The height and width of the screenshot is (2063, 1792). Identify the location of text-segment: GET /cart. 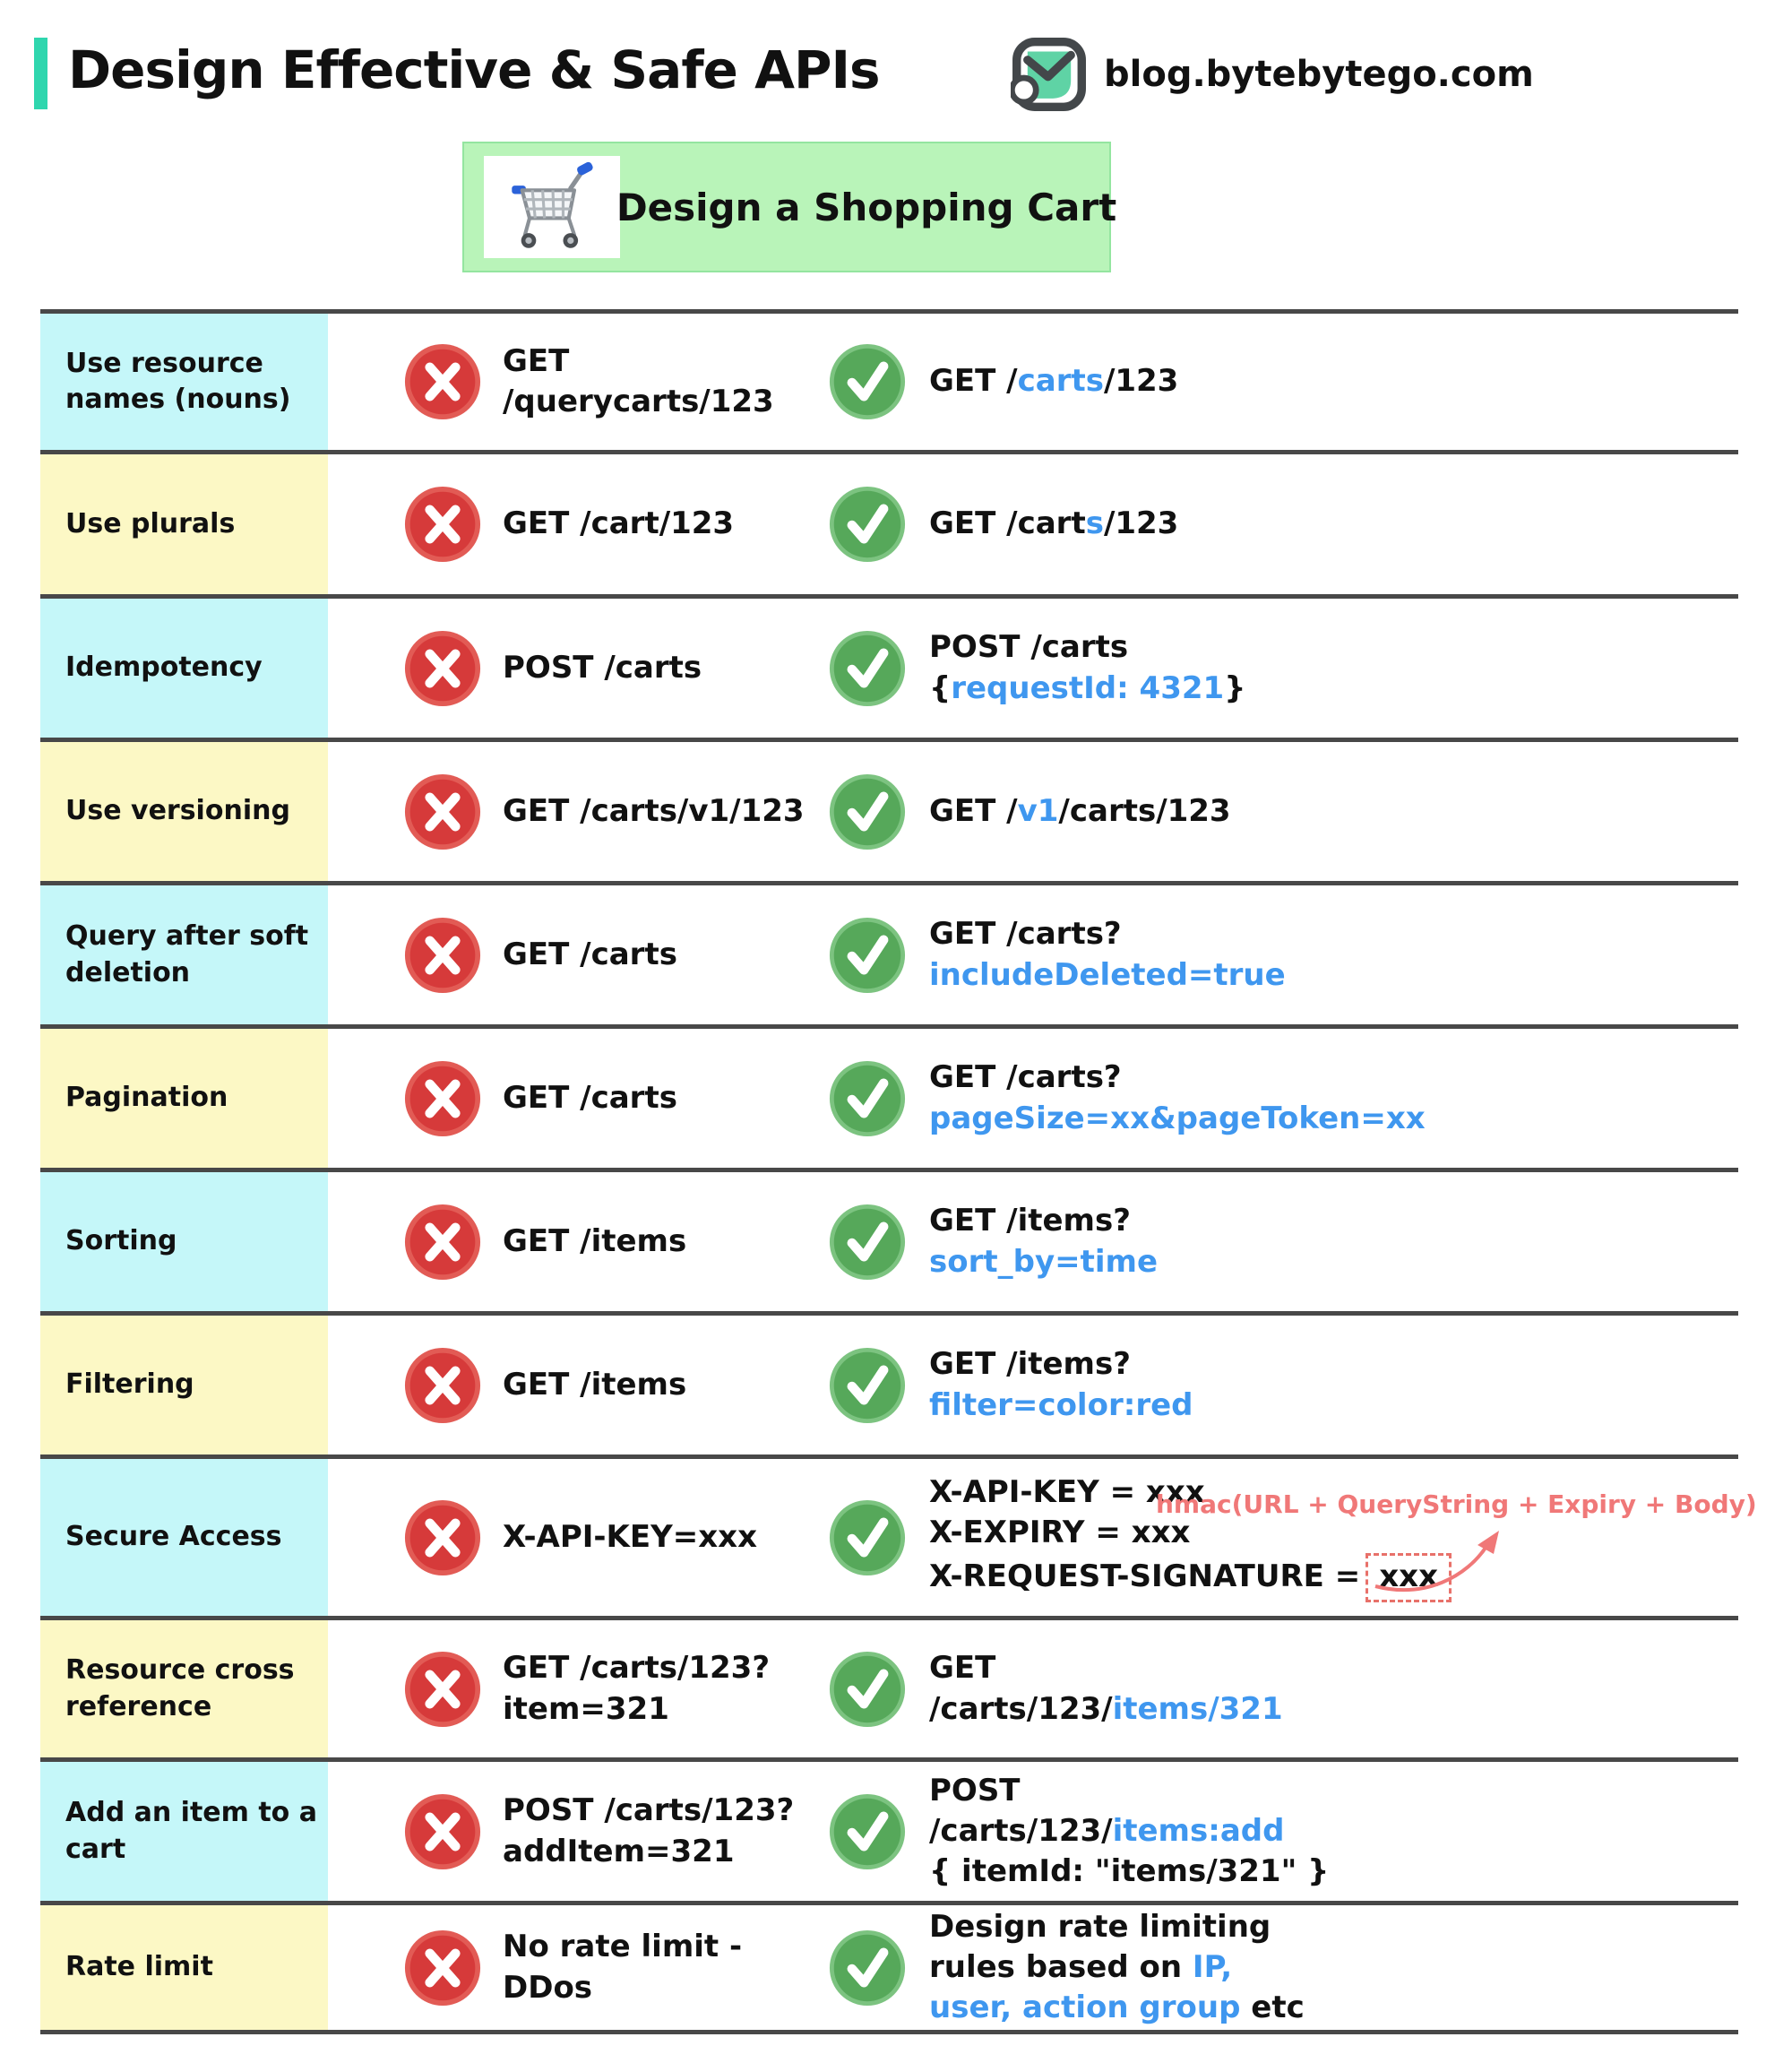
(1007, 523).